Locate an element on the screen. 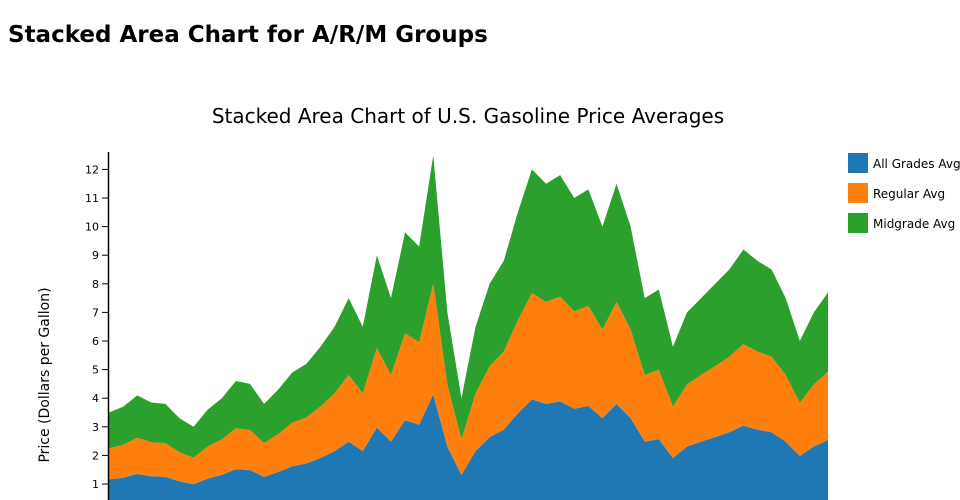 The width and height of the screenshot is (960, 500). y-tick-label: 4 is located at coordinates (95, 398).